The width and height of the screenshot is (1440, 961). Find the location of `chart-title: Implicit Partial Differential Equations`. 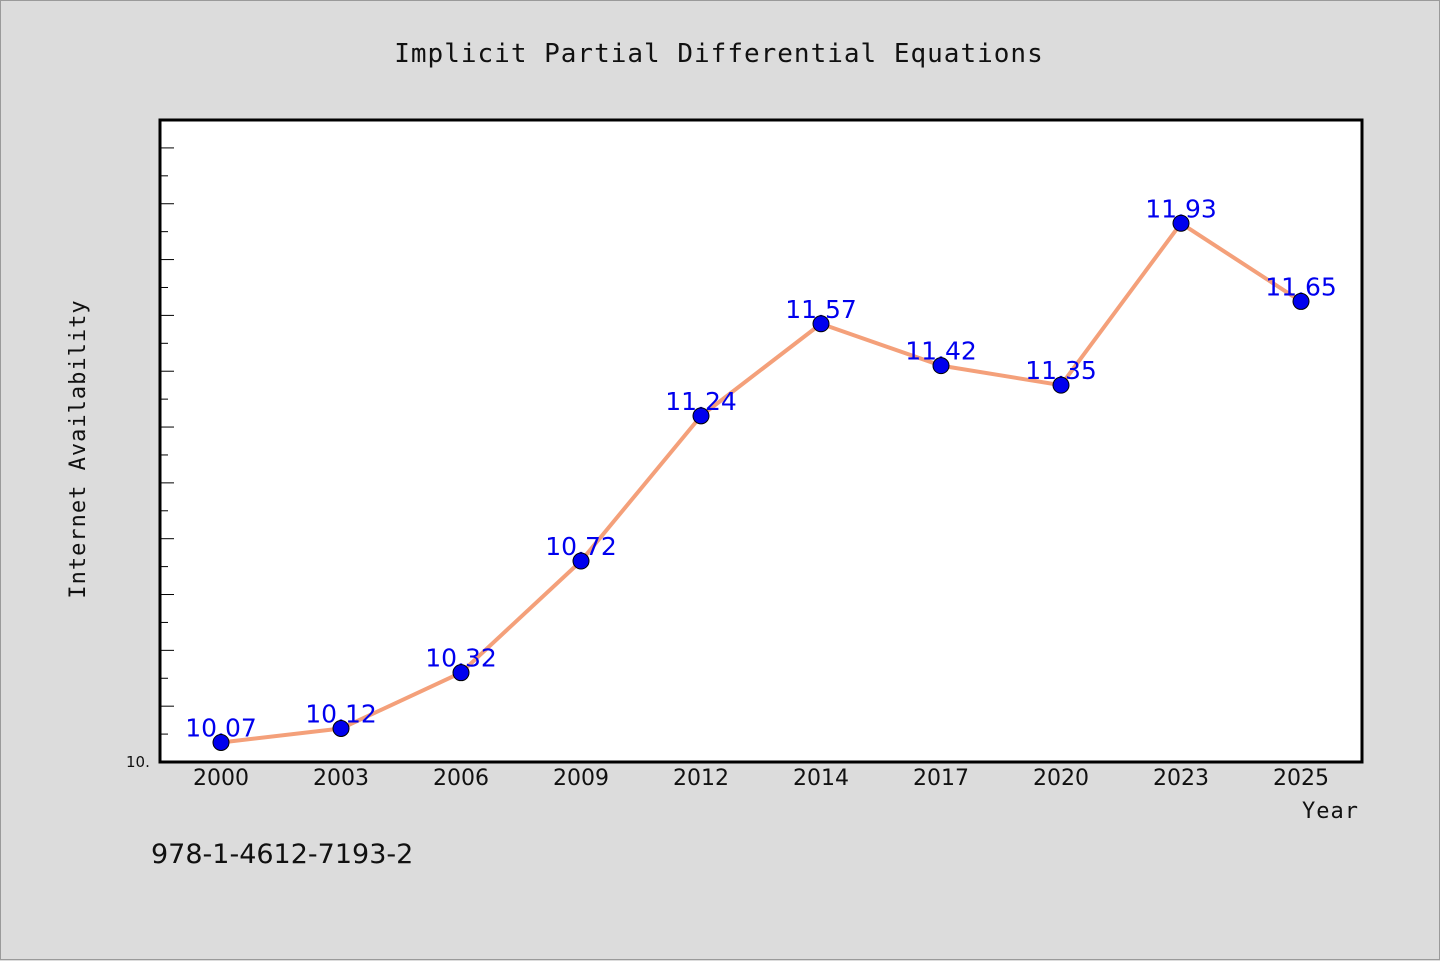

chart-title: Implicit Partial Differential Equations is located at coordinates (718, 54).